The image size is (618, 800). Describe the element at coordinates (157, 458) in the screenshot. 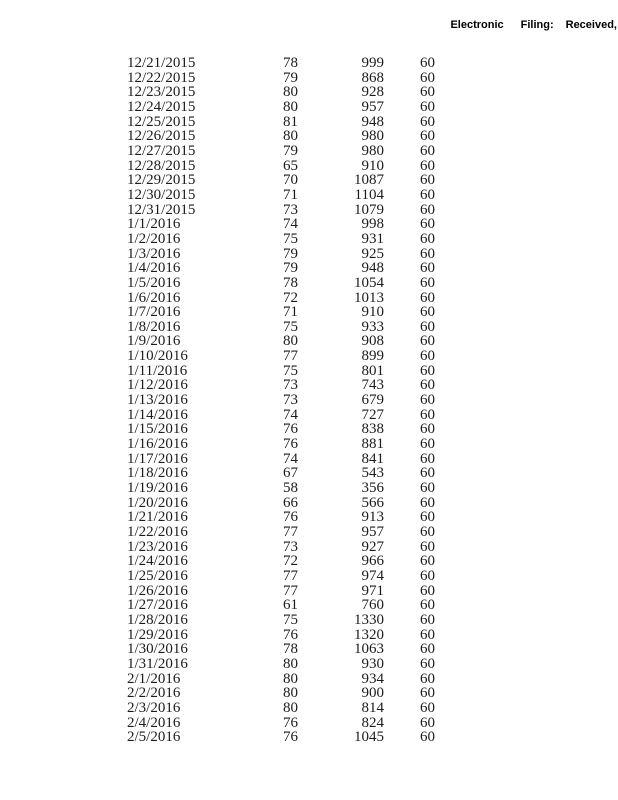

I see `cell-date: 1/17/2016` at that location.